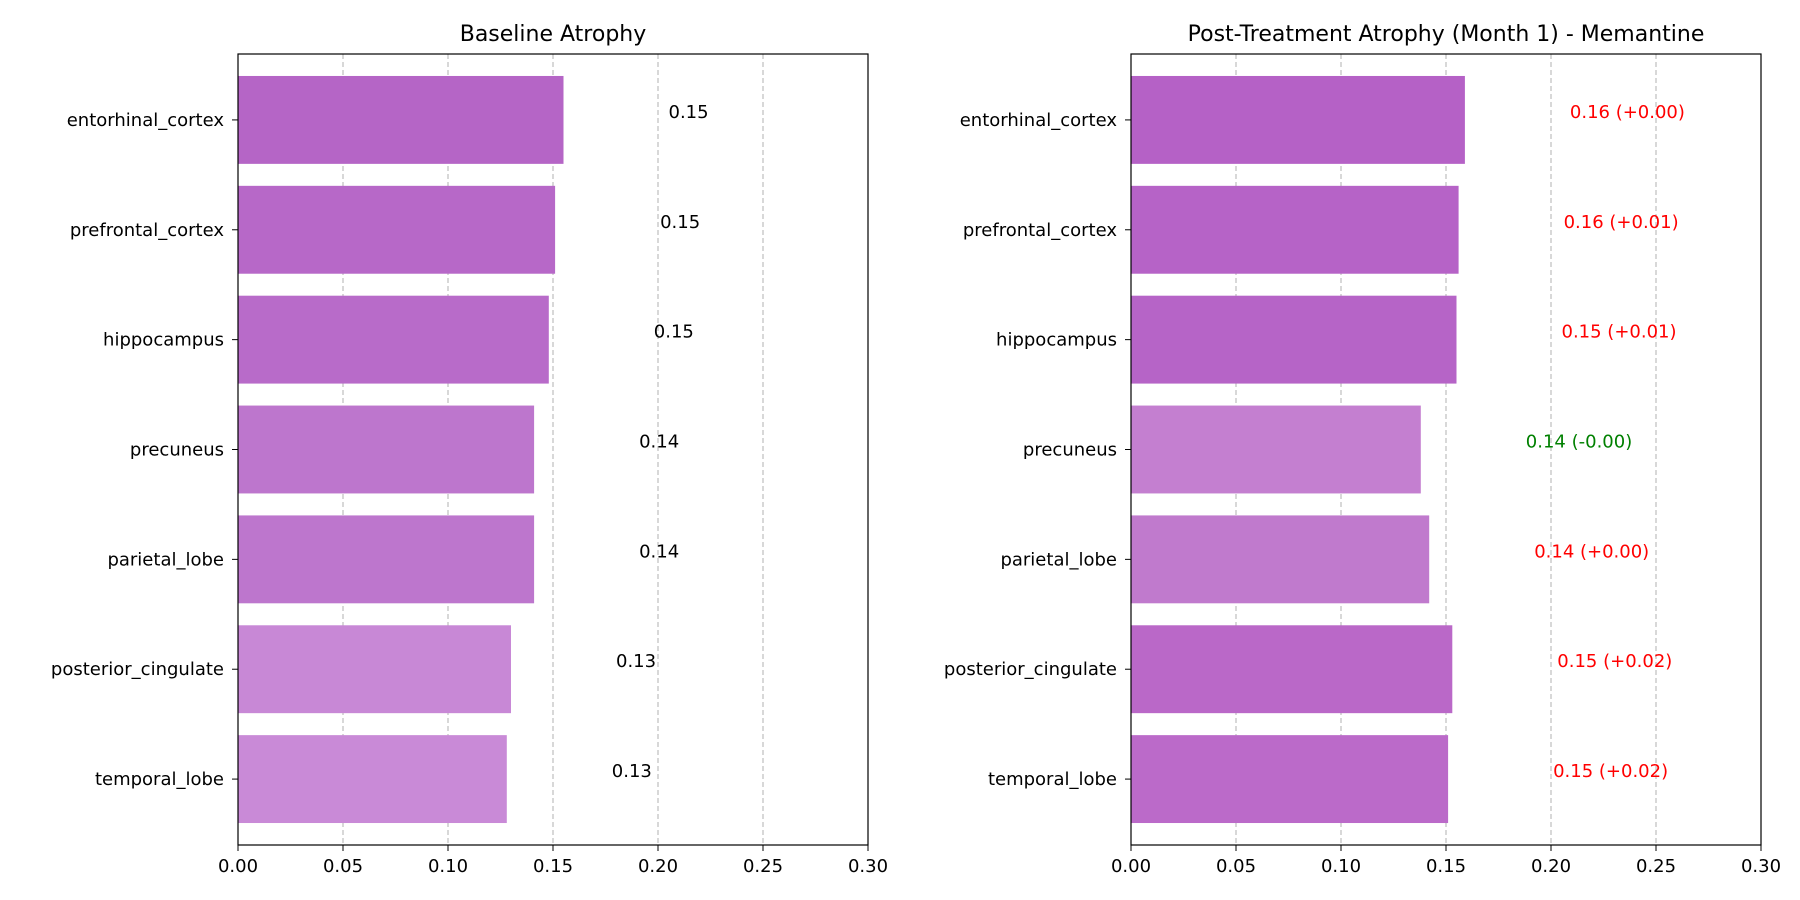  What do you see at coordinates (1627, 112) in the screenshot?
I see `data-label: 0.16 (+0.00)` at bounding box center [1627, 112].